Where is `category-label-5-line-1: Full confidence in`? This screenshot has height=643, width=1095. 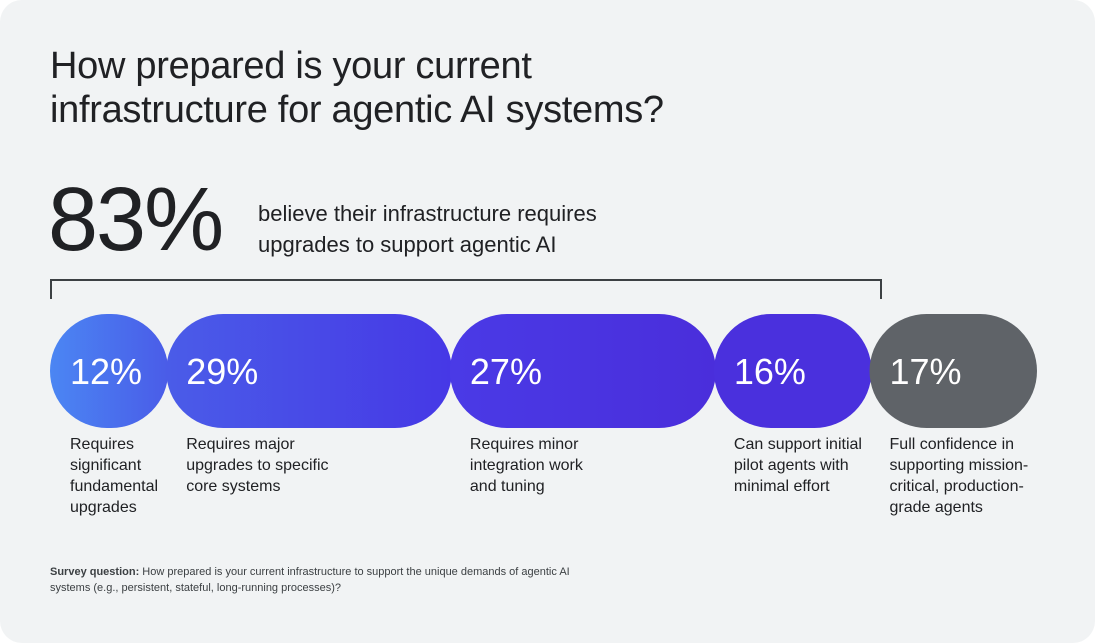 category-label-5-line-1: Full confidence in is located at coordinates (952, 444).